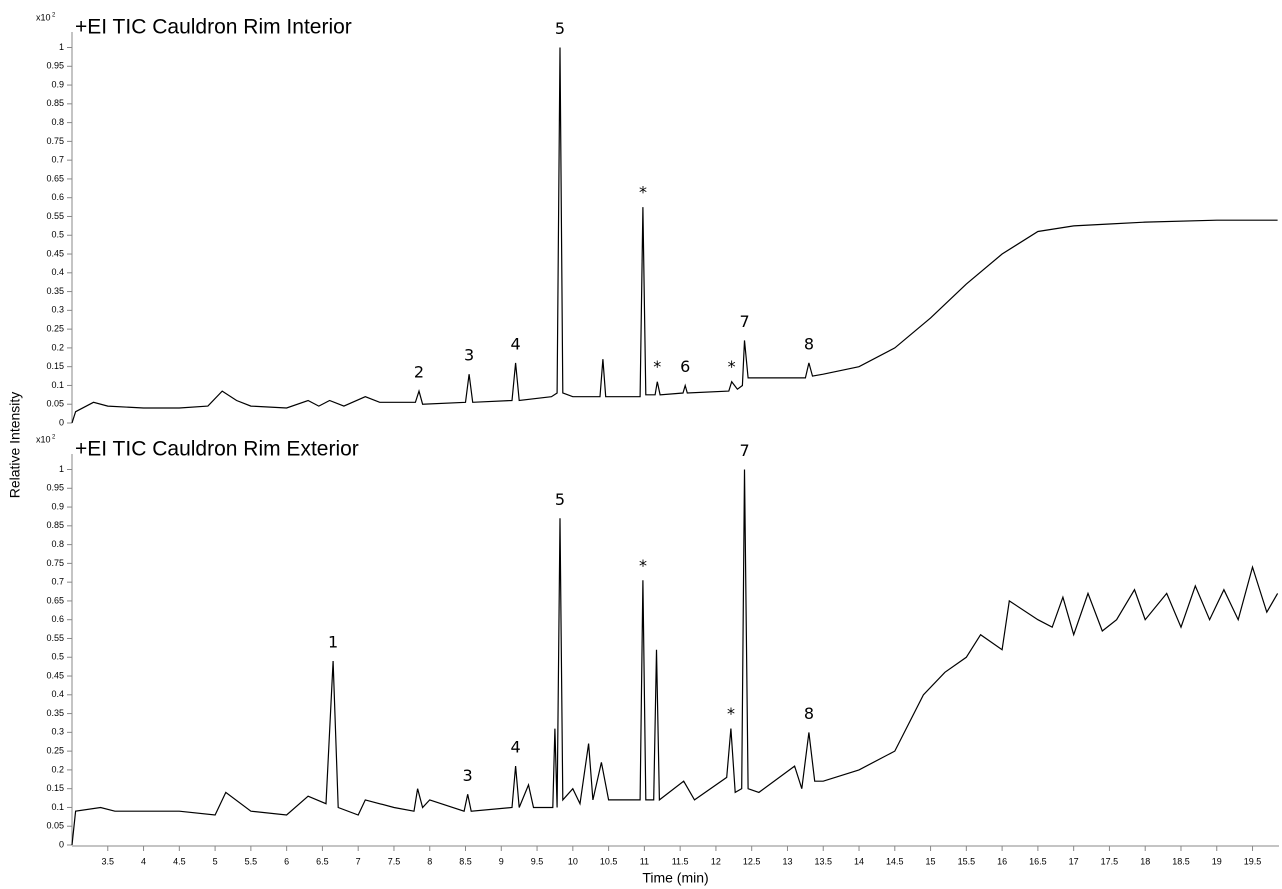 This screenshot has height=889, width=1282. Describe the element at coordinates (57, 122) in the screenshot. I see `y-tick-label: 0.8` at that location.